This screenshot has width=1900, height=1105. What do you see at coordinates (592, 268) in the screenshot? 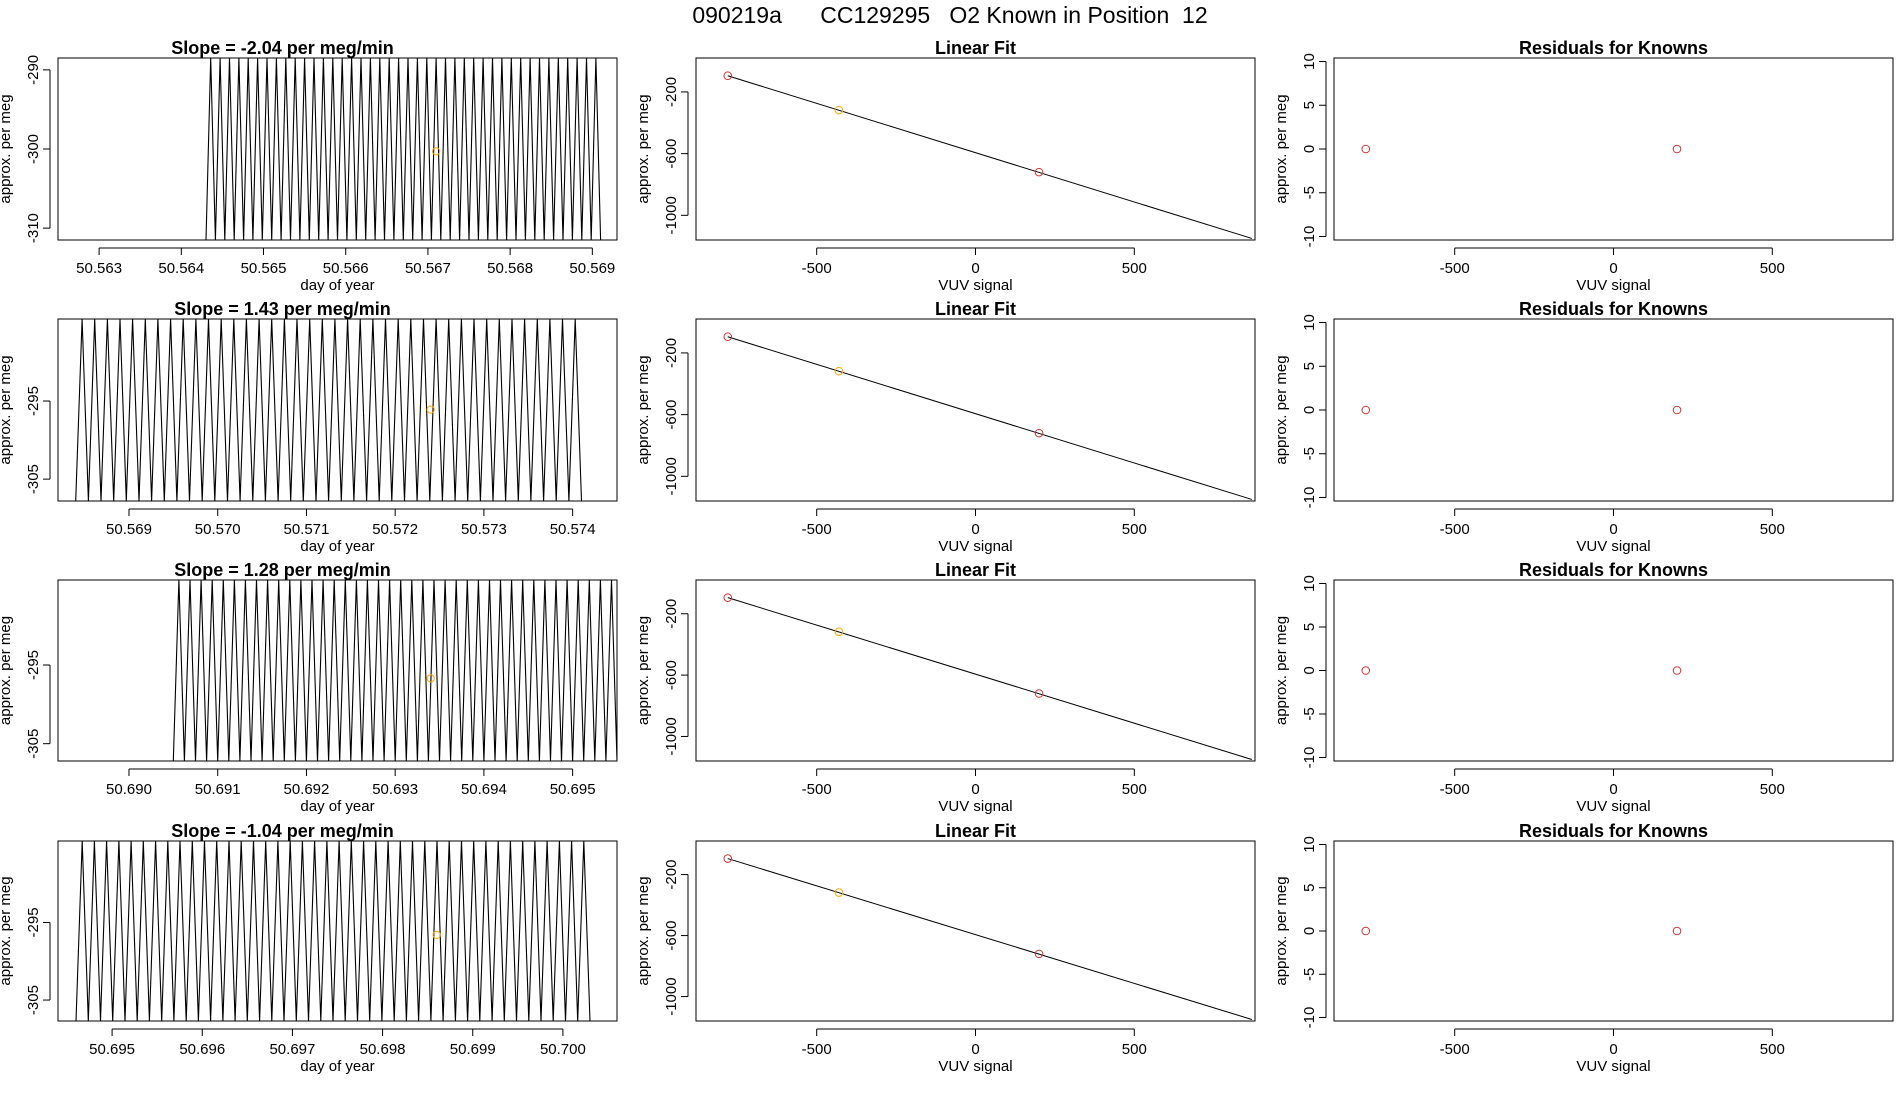
I see `x-tick-label: 50.569` at bounding box center [592, 268].